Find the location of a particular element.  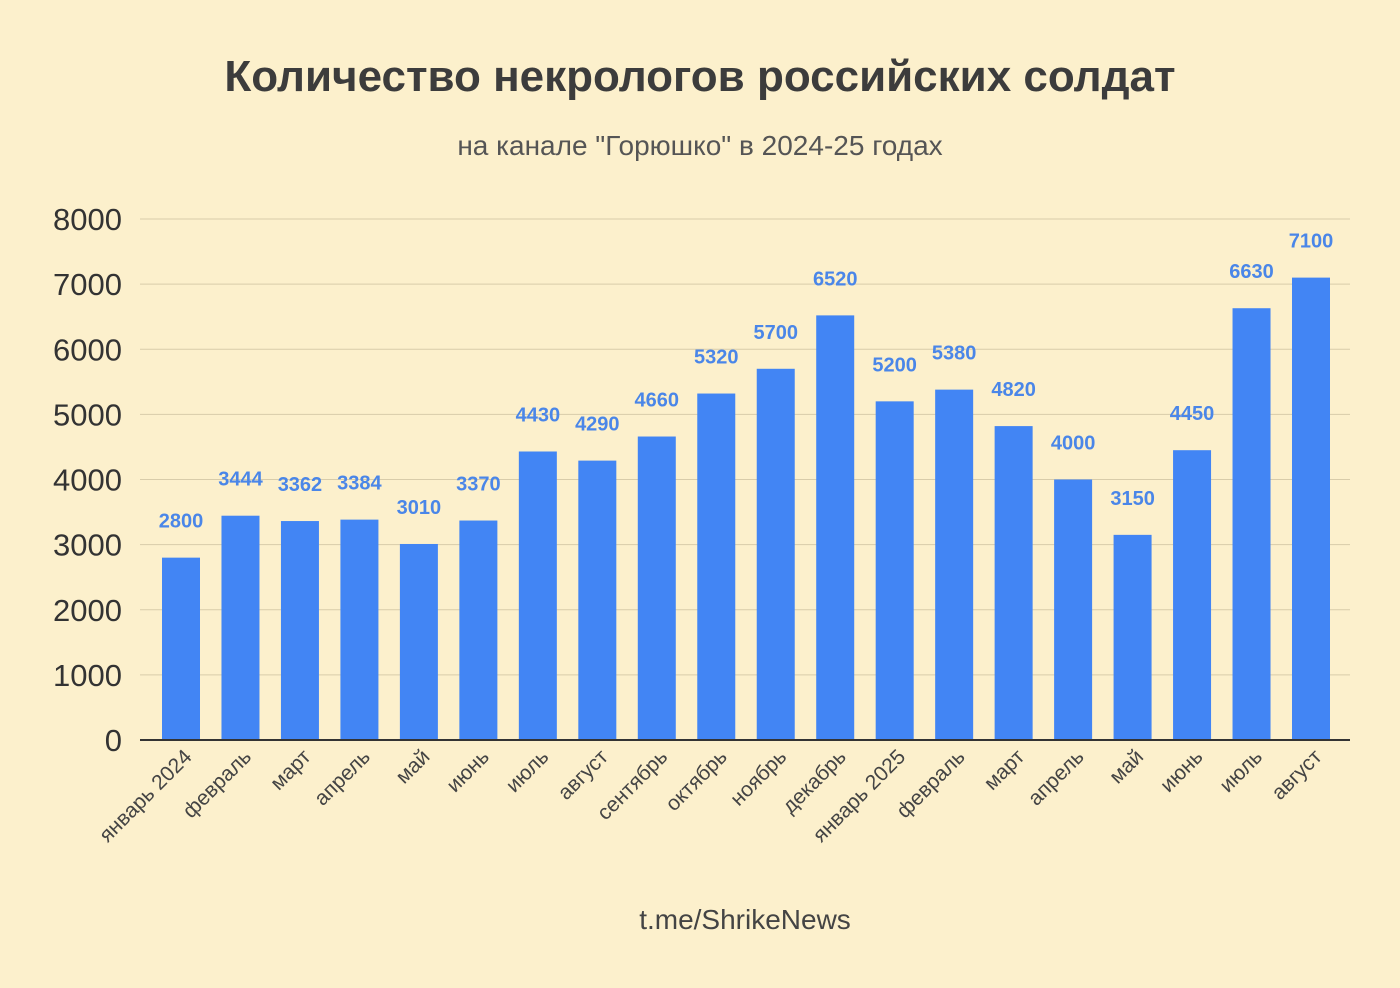

y-tick-label: 1000 is located at coordinates (87, 675).